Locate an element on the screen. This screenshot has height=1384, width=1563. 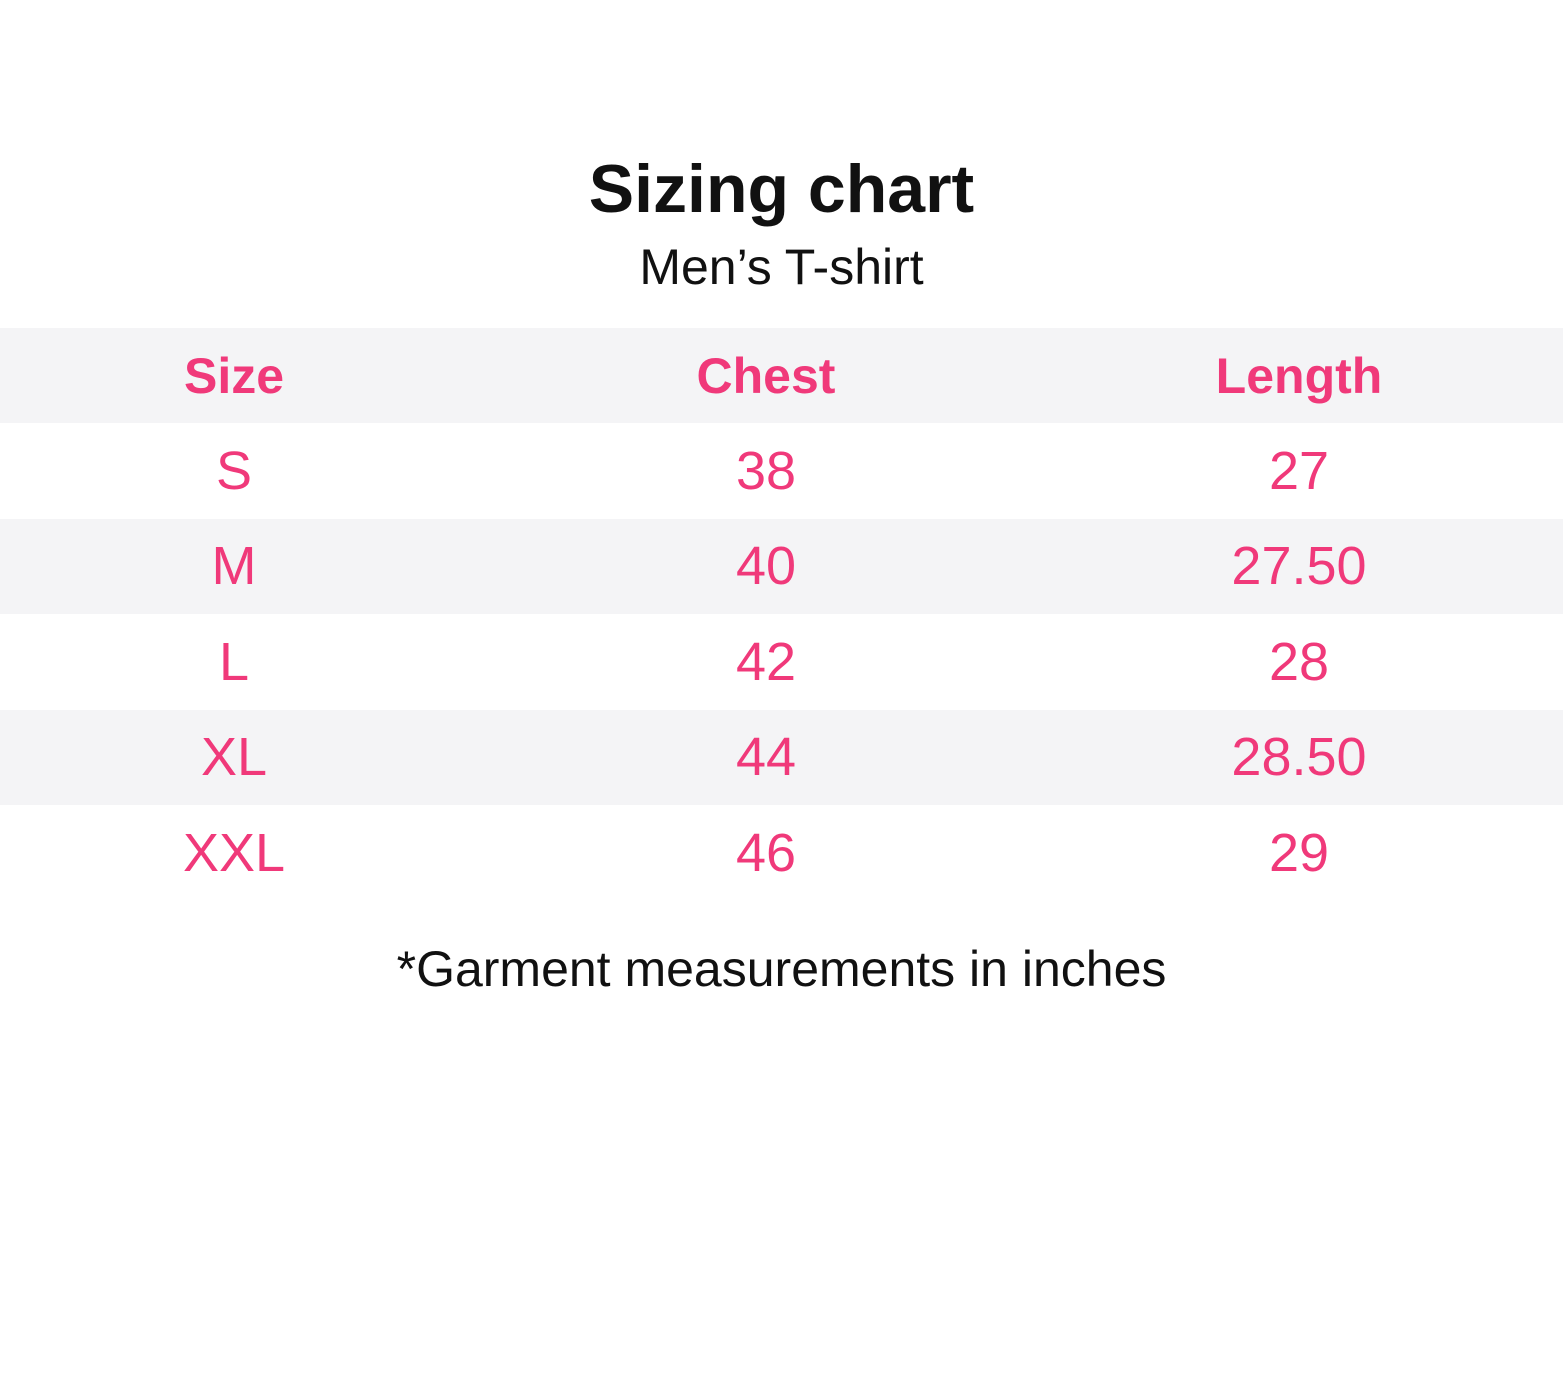
cell-length: 28.50 is located at coordinates (1299, 757).